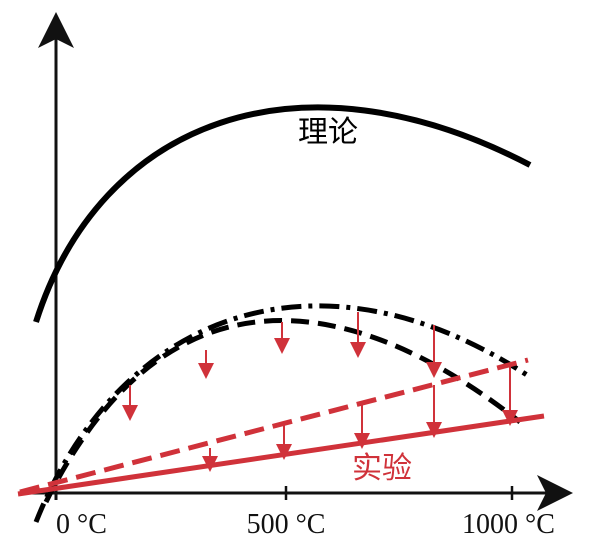  I want to click on theory-label: 理论, so click(328, 132).